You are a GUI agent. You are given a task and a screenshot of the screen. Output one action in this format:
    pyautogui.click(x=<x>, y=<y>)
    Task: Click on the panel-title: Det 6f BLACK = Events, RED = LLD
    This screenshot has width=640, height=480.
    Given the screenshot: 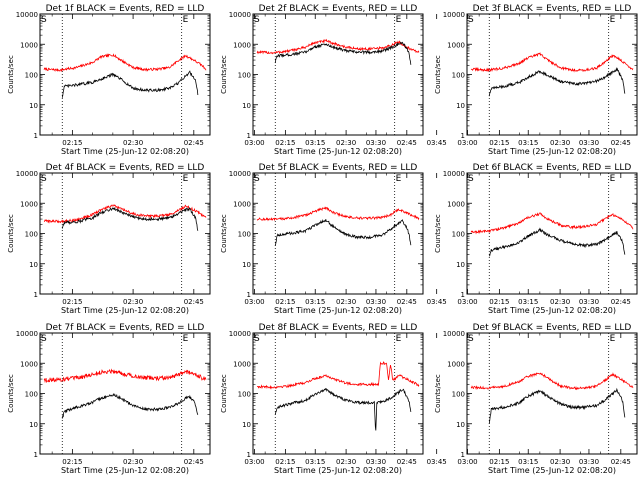 What is the action you would take?
    pyautogui.click(x=552, y=168)
    